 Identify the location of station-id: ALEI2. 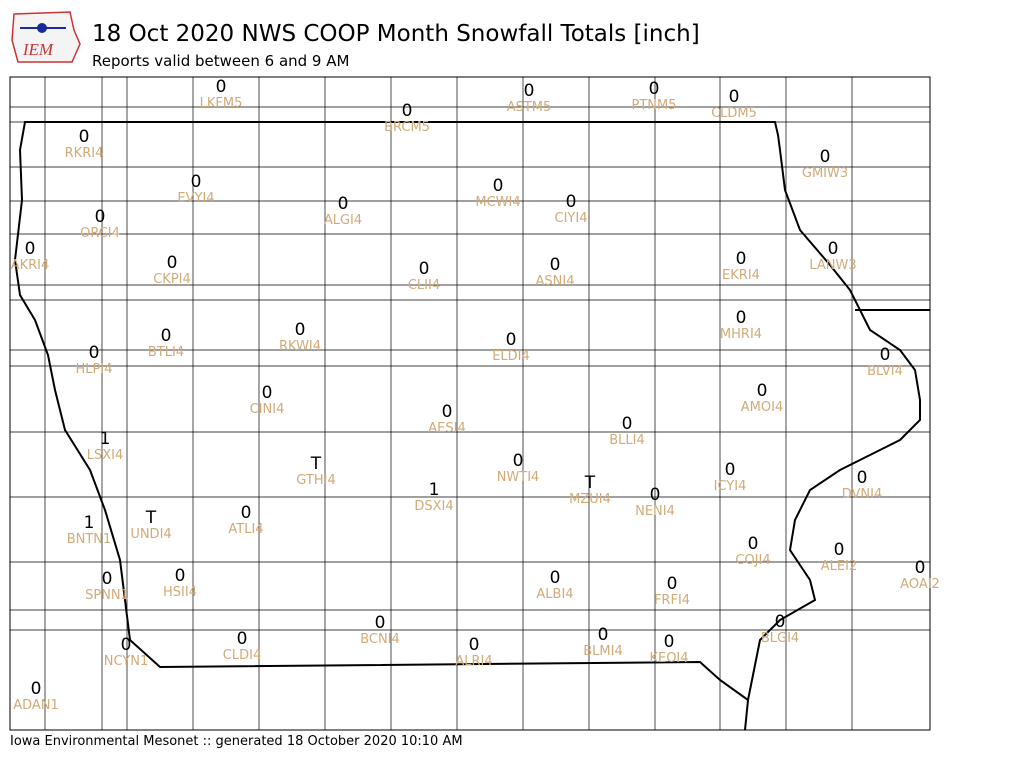
(839, 566).